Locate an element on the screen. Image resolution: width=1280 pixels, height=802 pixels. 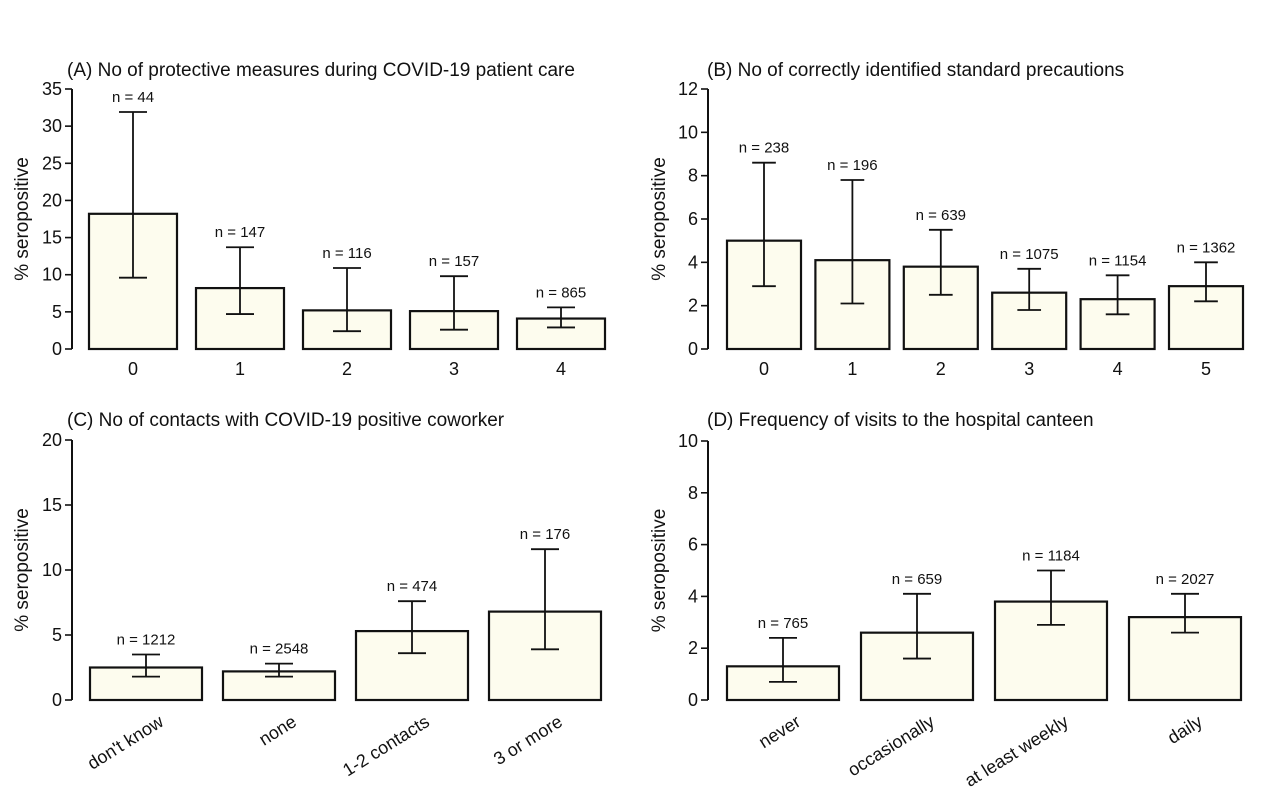
data-label-n: n = 196 is located at coordinates (852, 165).